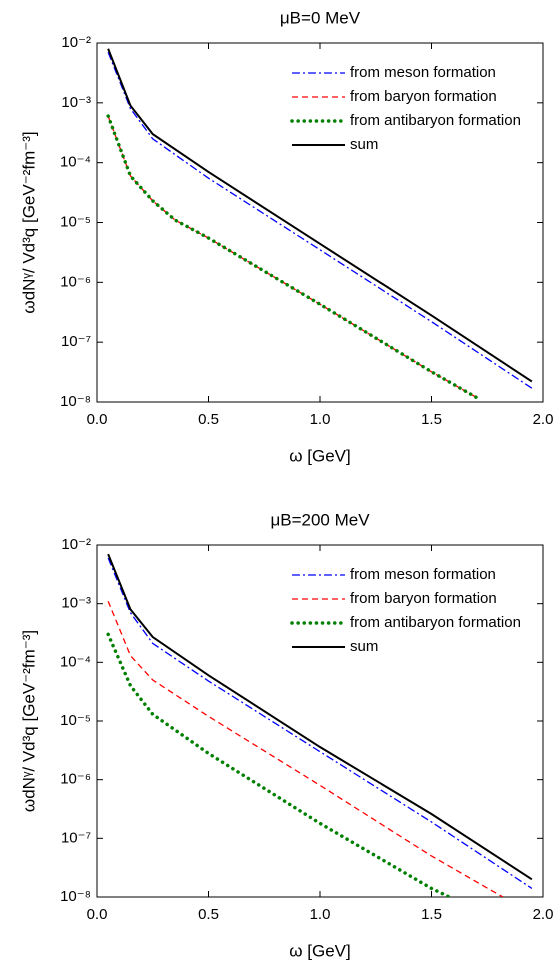 Image resolution: width=555 pixels, height=969 pixels. Describe the element at coordinates (320, 17) in the screenshot. I see `chart-title: μB=0 MeV` at that location.